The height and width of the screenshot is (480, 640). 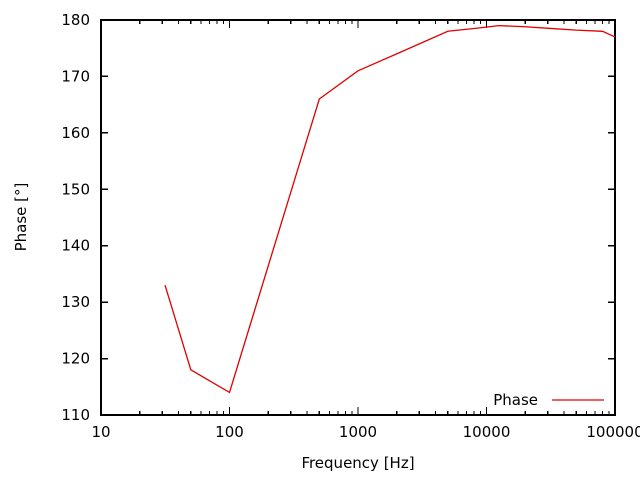 I want to click on x-tick-label: 1000, so click(x=358, y=432).